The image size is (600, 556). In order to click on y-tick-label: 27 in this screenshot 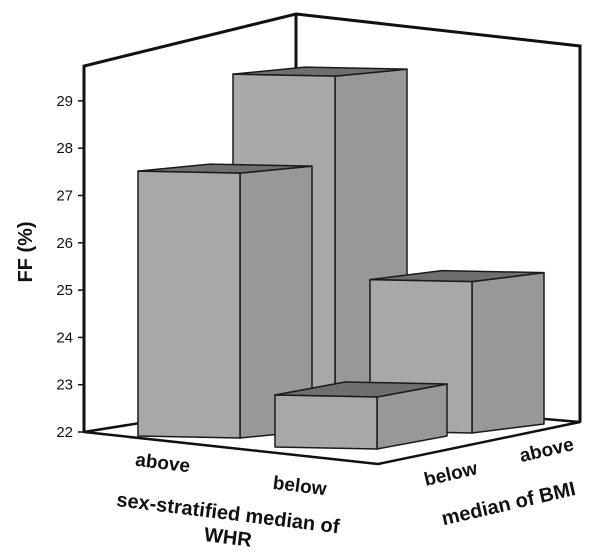, I will do `click(64, 196)`.